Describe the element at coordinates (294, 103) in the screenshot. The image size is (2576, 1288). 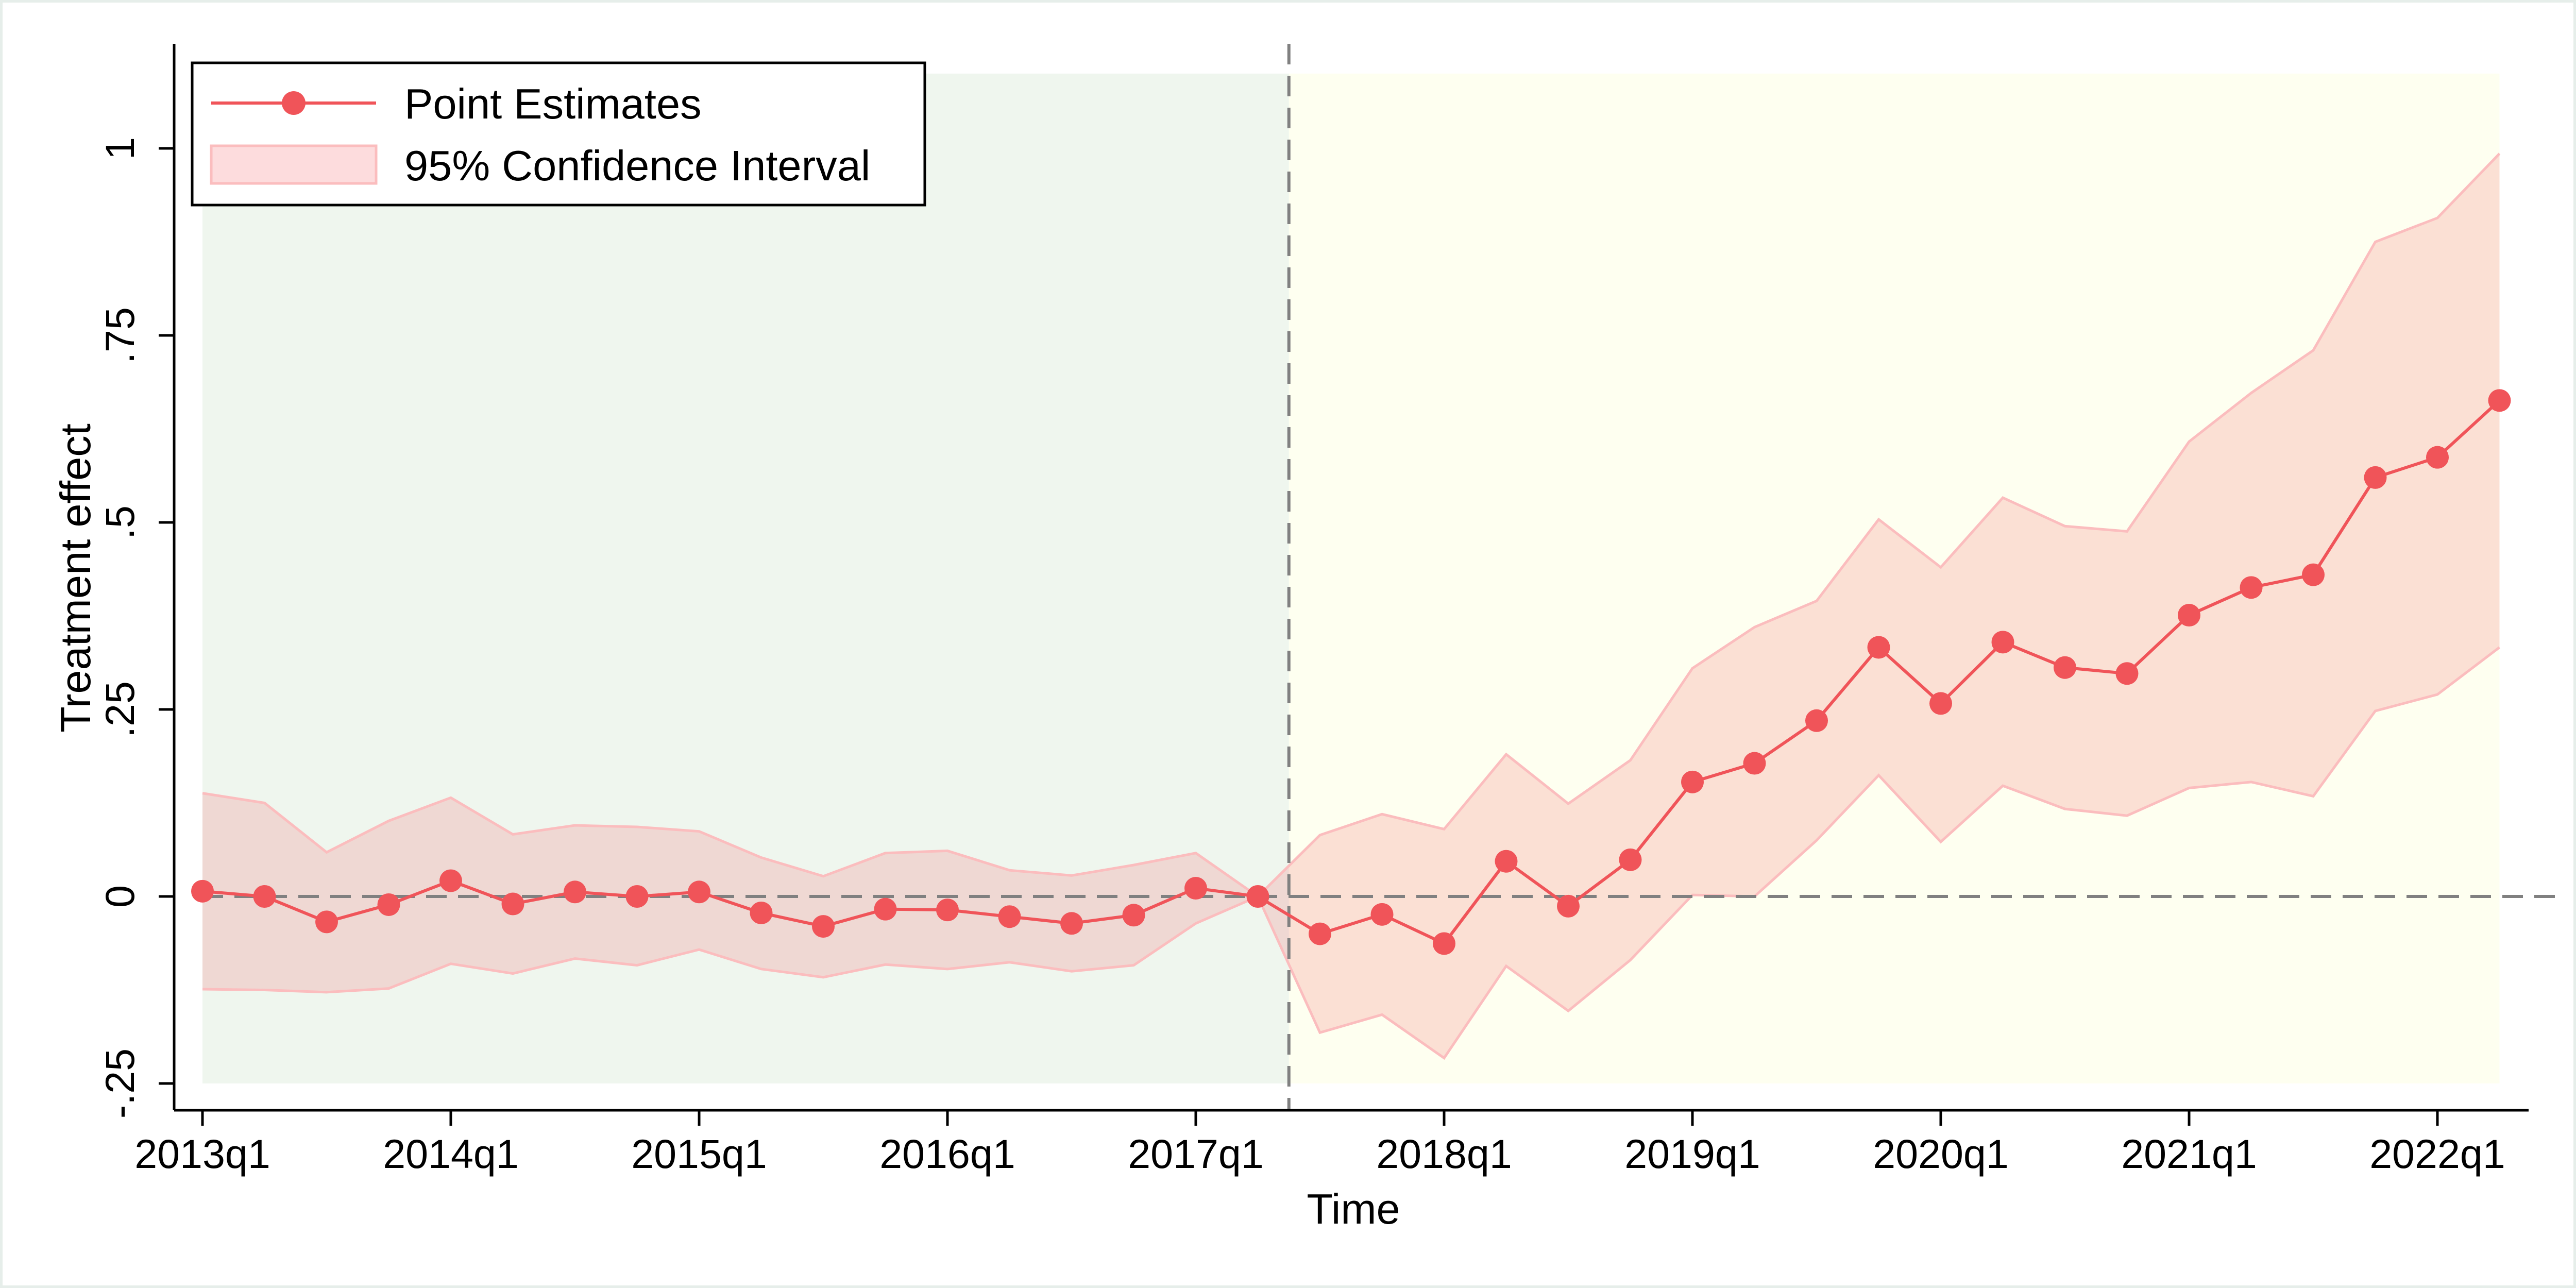
I see `legend-marker-swatch` at that location.